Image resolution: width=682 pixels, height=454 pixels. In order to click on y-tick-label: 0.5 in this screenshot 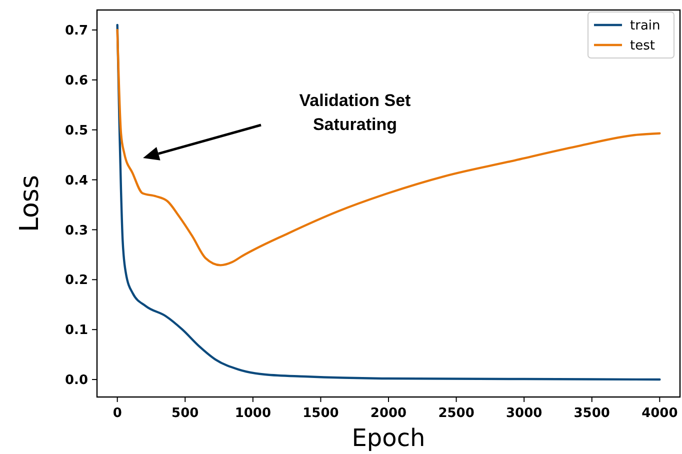, I will do `click(76, 130)`.